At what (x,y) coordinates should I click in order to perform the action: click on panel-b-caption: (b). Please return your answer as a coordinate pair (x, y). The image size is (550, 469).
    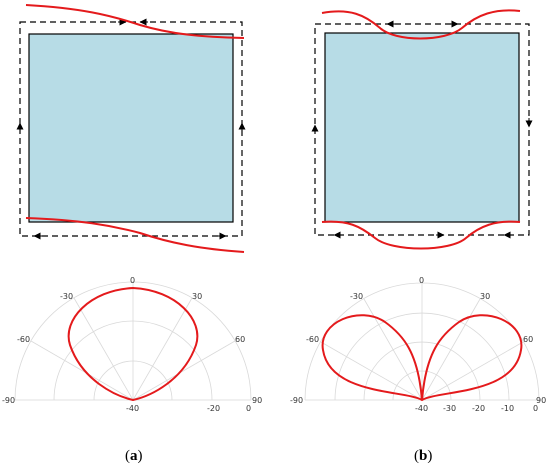
    Looking at the image, I should click on (423, 456).